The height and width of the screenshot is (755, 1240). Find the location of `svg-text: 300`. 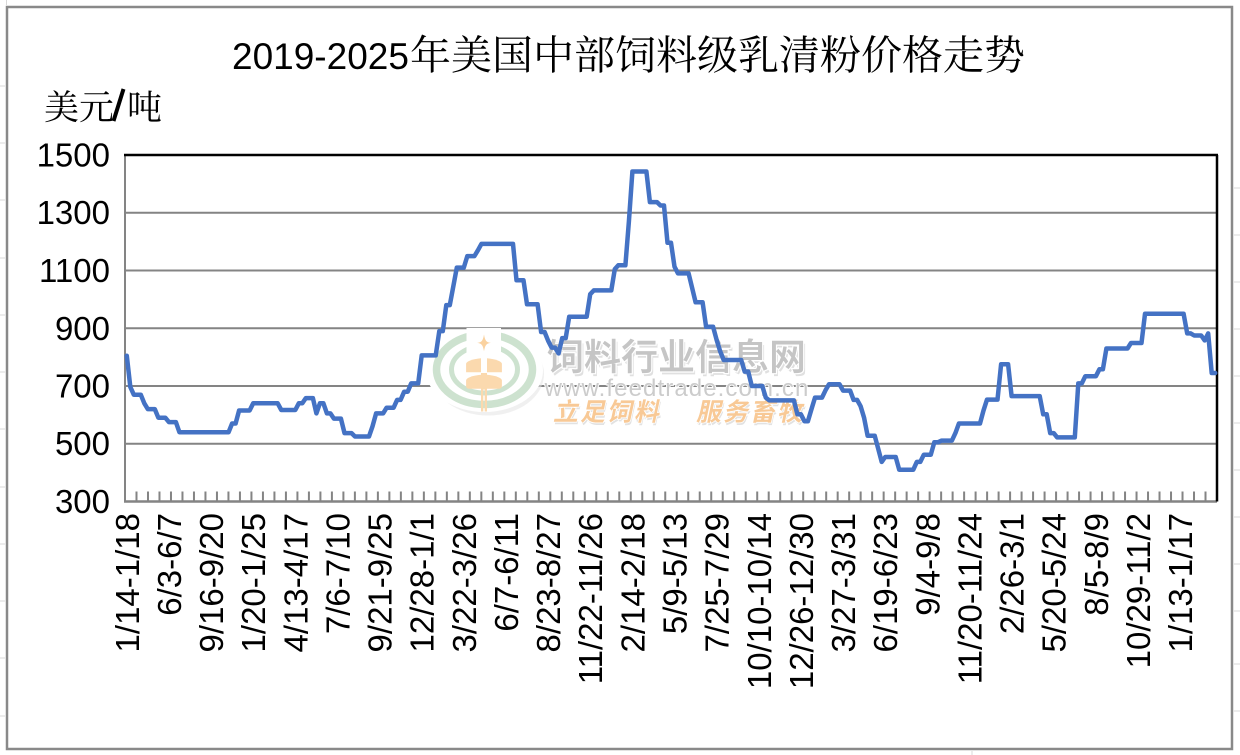

svg-text: 300 is located at coordinates (82, 501).